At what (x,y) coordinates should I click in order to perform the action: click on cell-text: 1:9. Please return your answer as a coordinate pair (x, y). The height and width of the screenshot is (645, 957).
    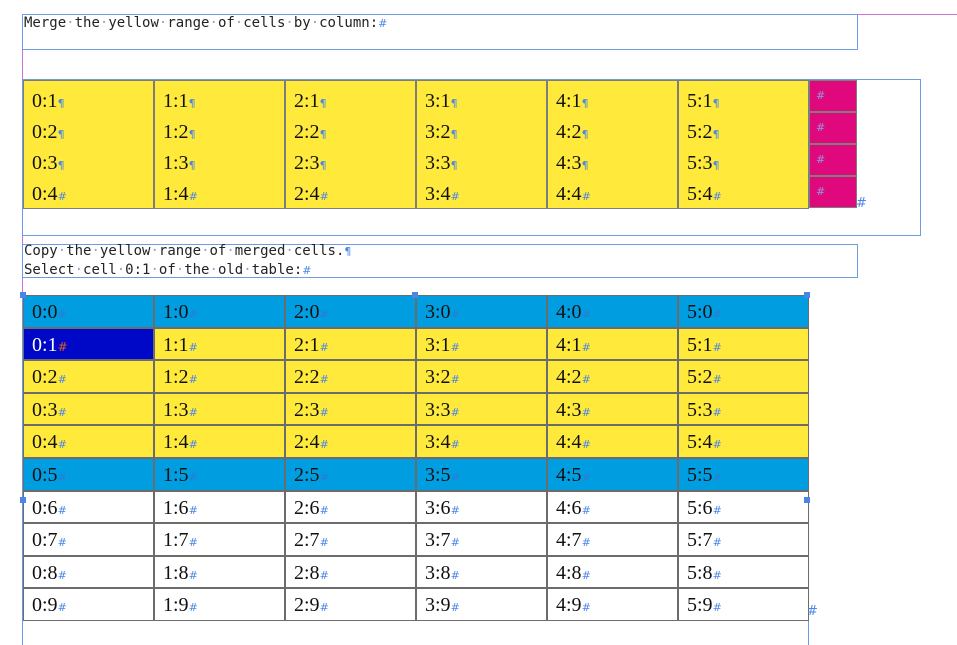
    Looking at the image, I should click on (176, 605).